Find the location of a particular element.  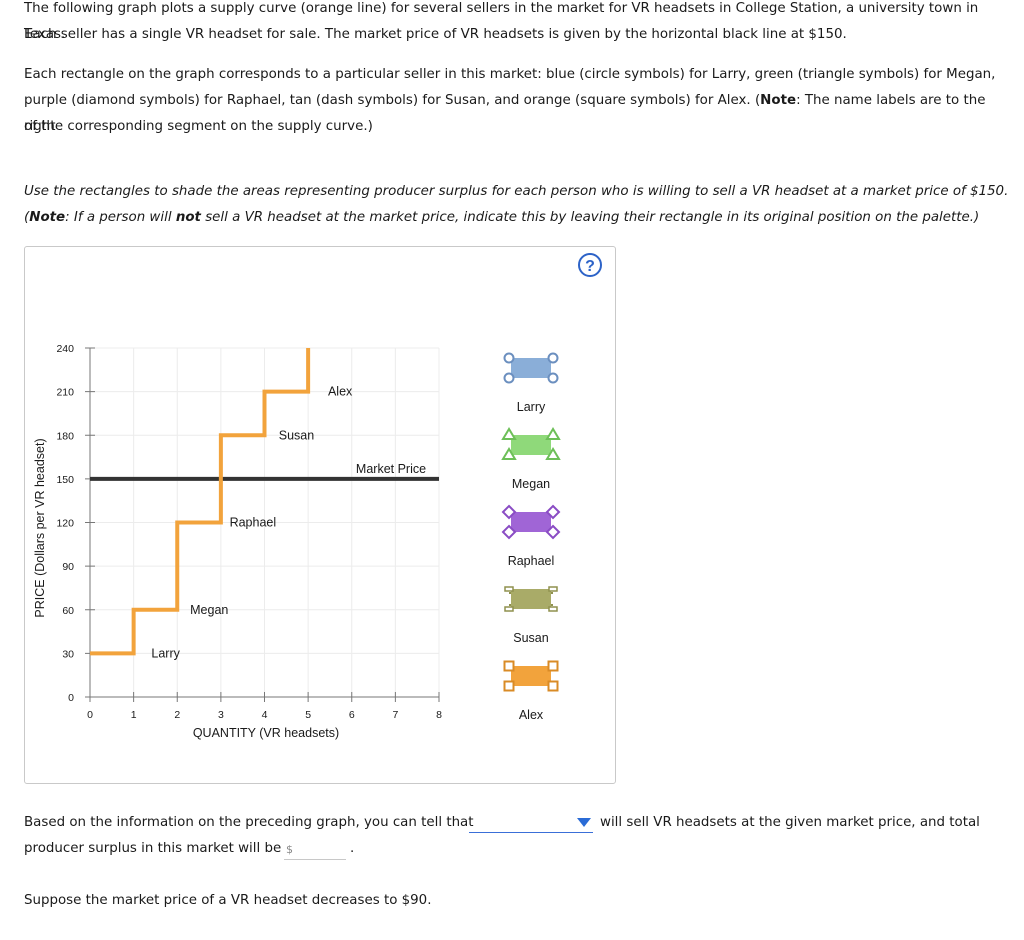

help-icon: ? is located at coordinates (590, 265).